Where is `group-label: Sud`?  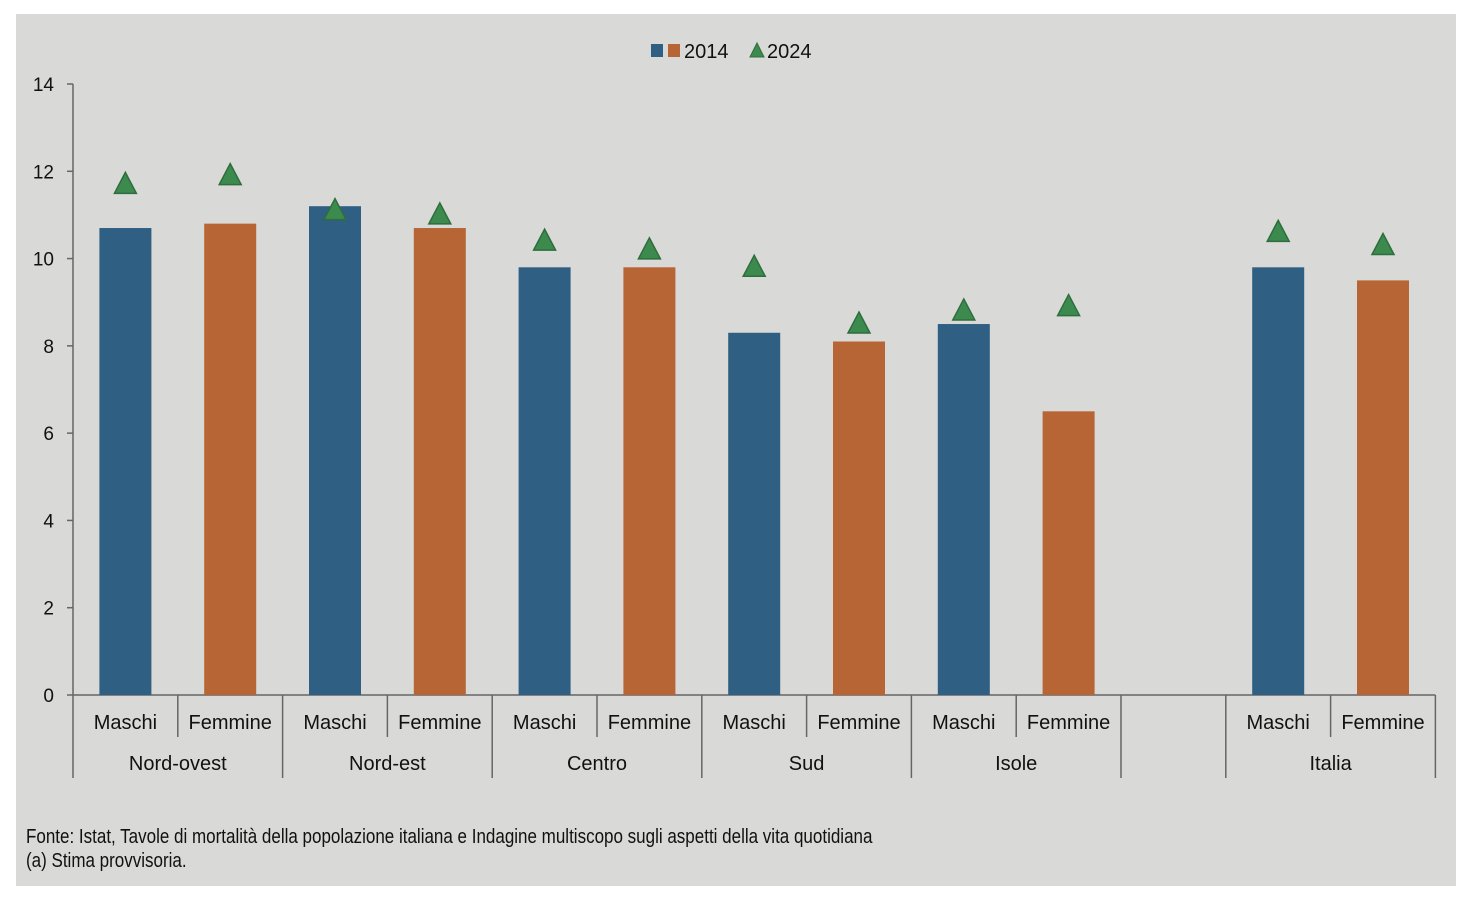
group-label: Sud is located at coordinates (807, 764).